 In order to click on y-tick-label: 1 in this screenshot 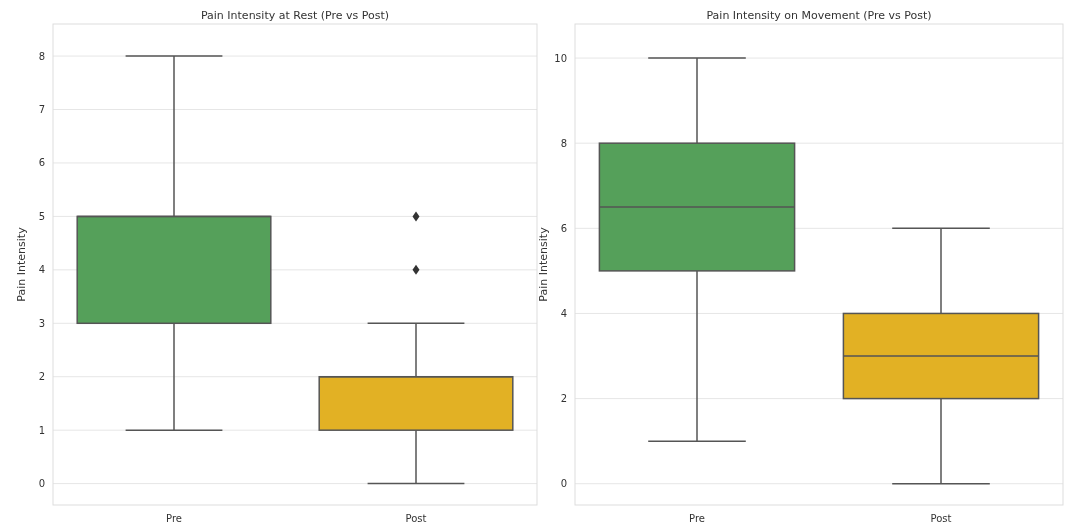, I will do `click(41, 430)`.